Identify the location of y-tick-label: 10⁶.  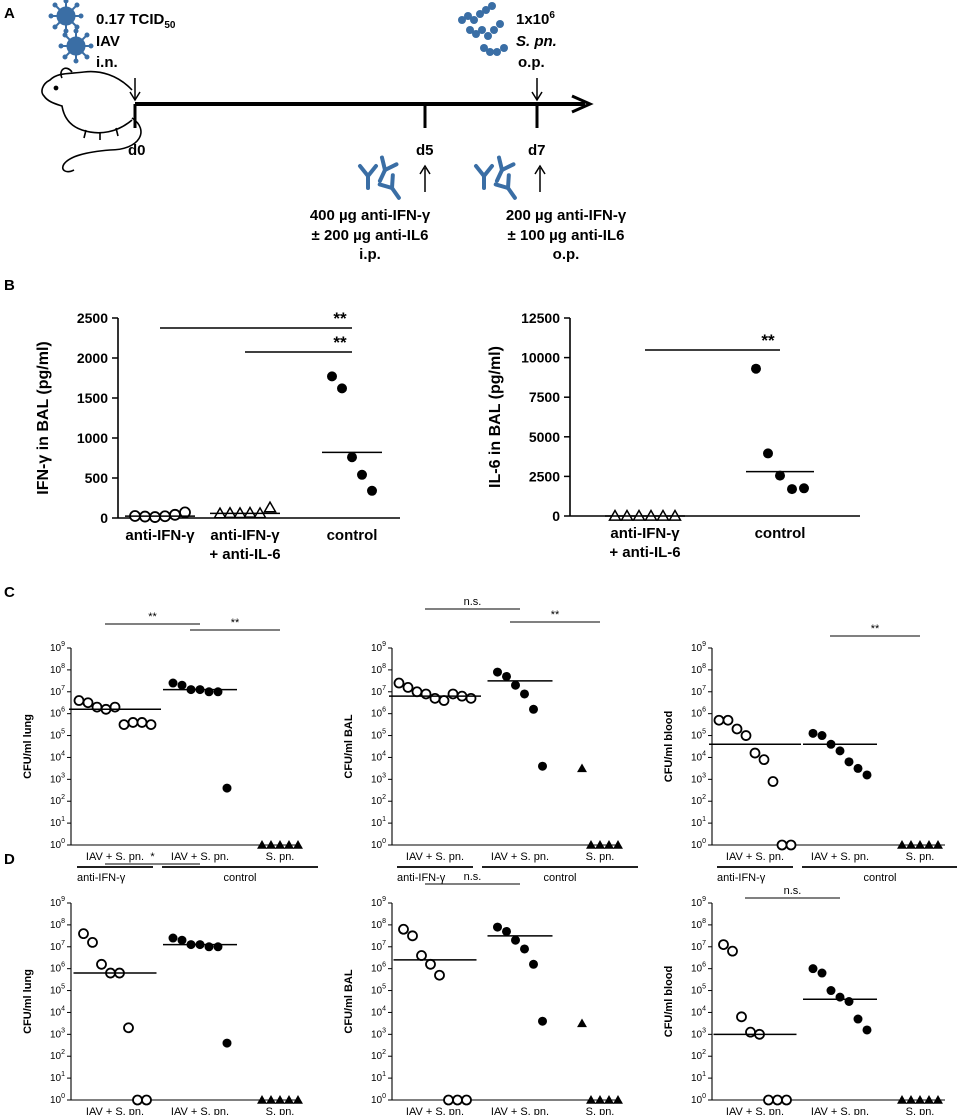
(57, 713).